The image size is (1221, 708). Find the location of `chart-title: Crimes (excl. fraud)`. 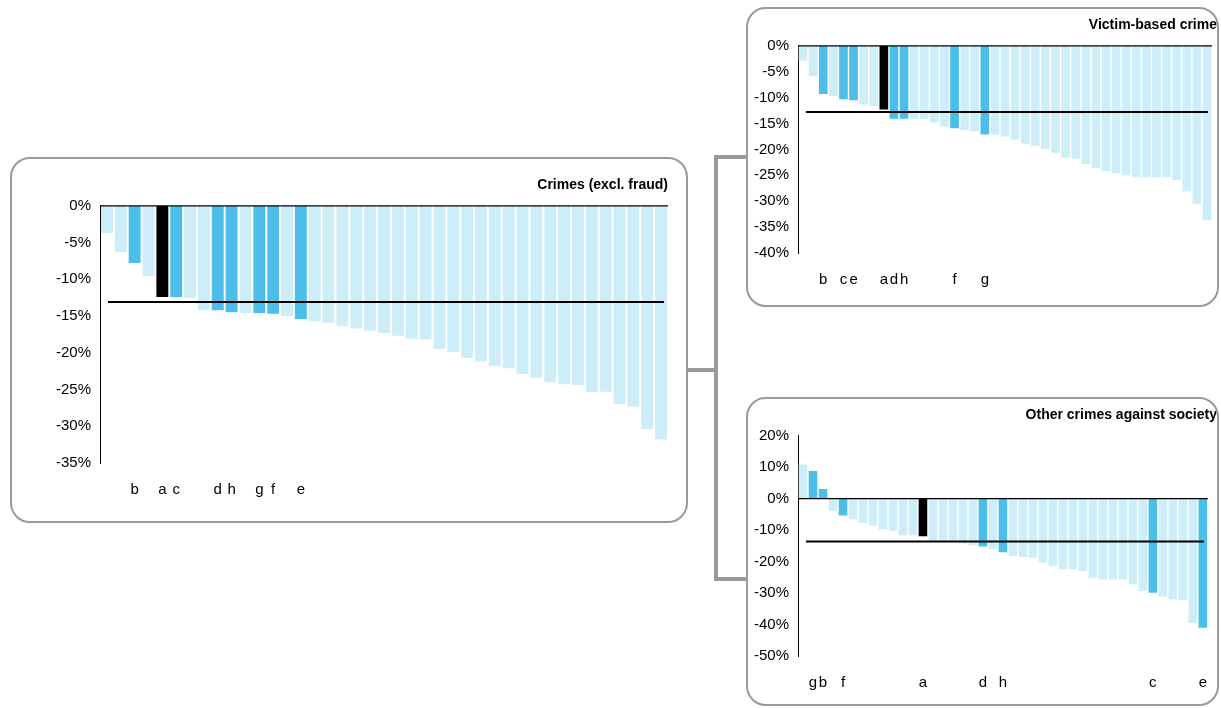

chart-title: Crimes (excl. fraud) is located at coordinates (602, 184).